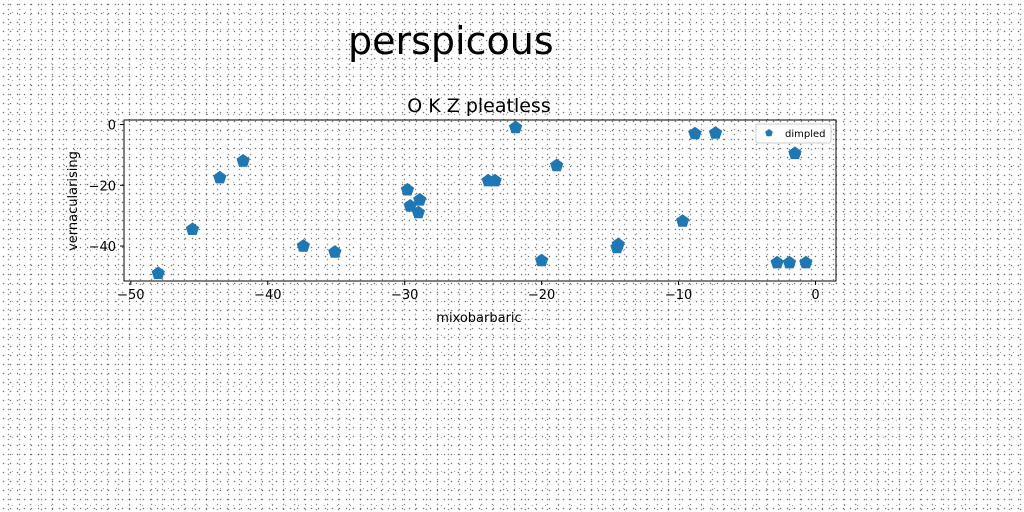 The height and width of the screenshot is (512, 1024). What do you see at coordinates (478, 318) in the screenshot?
I see `x-axis-label: mixobarbaric` at bounding box center [478, 318].